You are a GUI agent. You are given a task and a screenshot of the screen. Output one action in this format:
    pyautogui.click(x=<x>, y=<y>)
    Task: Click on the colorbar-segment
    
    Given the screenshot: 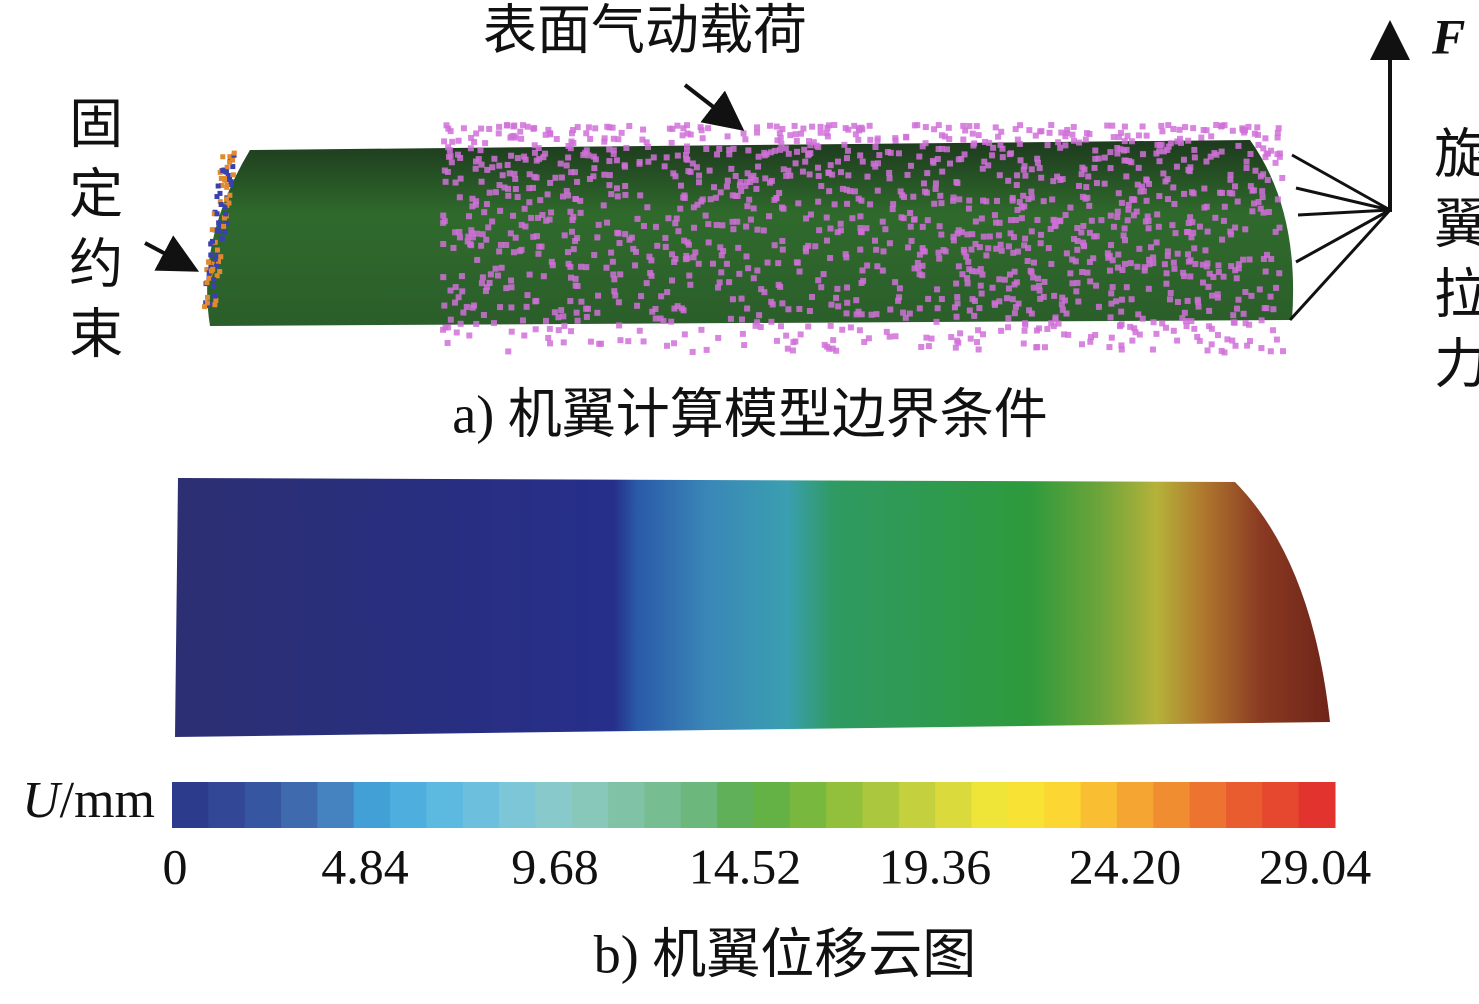 What is the action you would take?
    pyautogui.click(x=372, y=805)
    